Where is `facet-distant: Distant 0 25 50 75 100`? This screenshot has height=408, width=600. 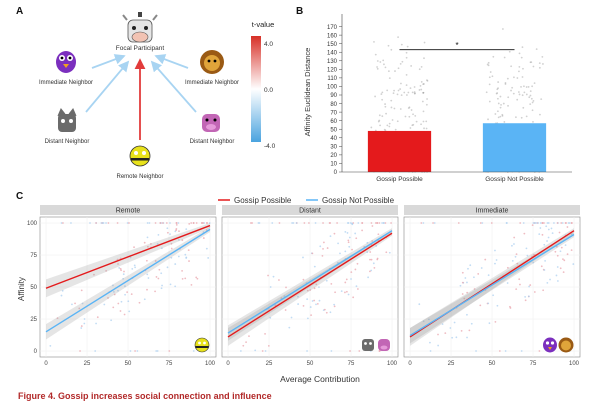
facet-distant: Distant 0 25 50 75 100 is located at coordinates (310, 286).